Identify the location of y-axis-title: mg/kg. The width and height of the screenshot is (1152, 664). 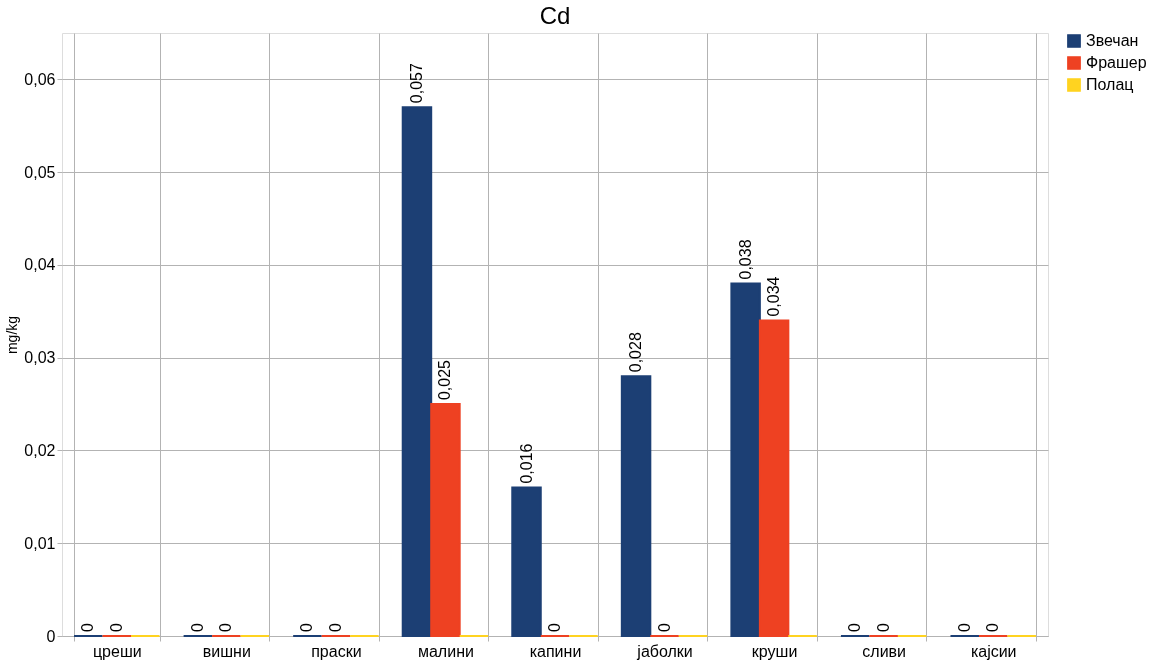
(12, 335).